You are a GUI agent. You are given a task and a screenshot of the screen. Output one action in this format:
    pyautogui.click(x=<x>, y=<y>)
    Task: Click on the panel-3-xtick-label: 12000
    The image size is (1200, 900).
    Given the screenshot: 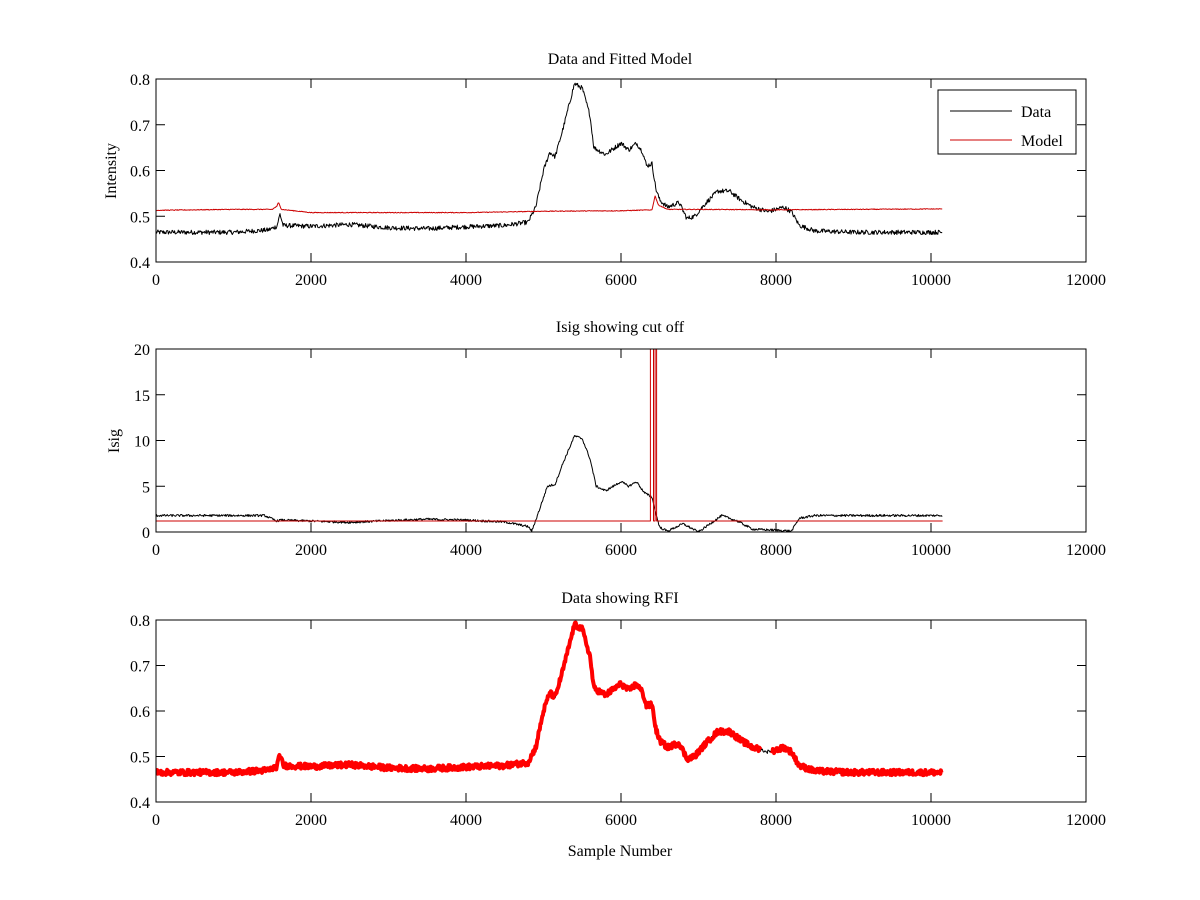 What is the action you would take?
    pyautogui.click(x=1086, y=820)
    